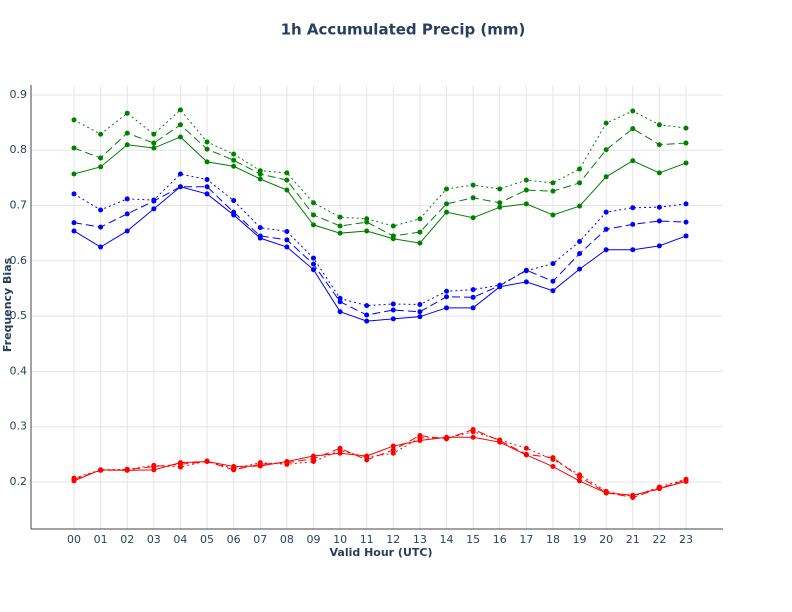 This screenshot has height=612, width=792. What do you see at coordinates (447, 539) in the screenshot?
I see `x-tick-label: 14` at bounding box center [447, 539].